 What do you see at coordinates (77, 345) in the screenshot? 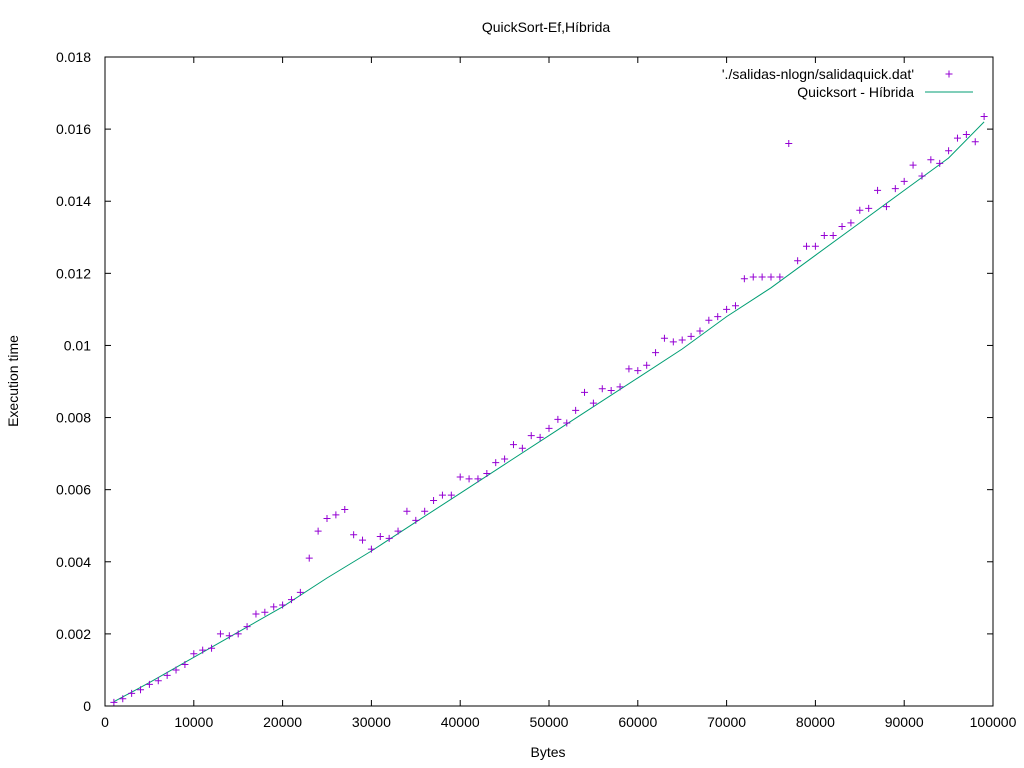
I see `y-tick-label: 0.01` at bounding box center [77, 345].